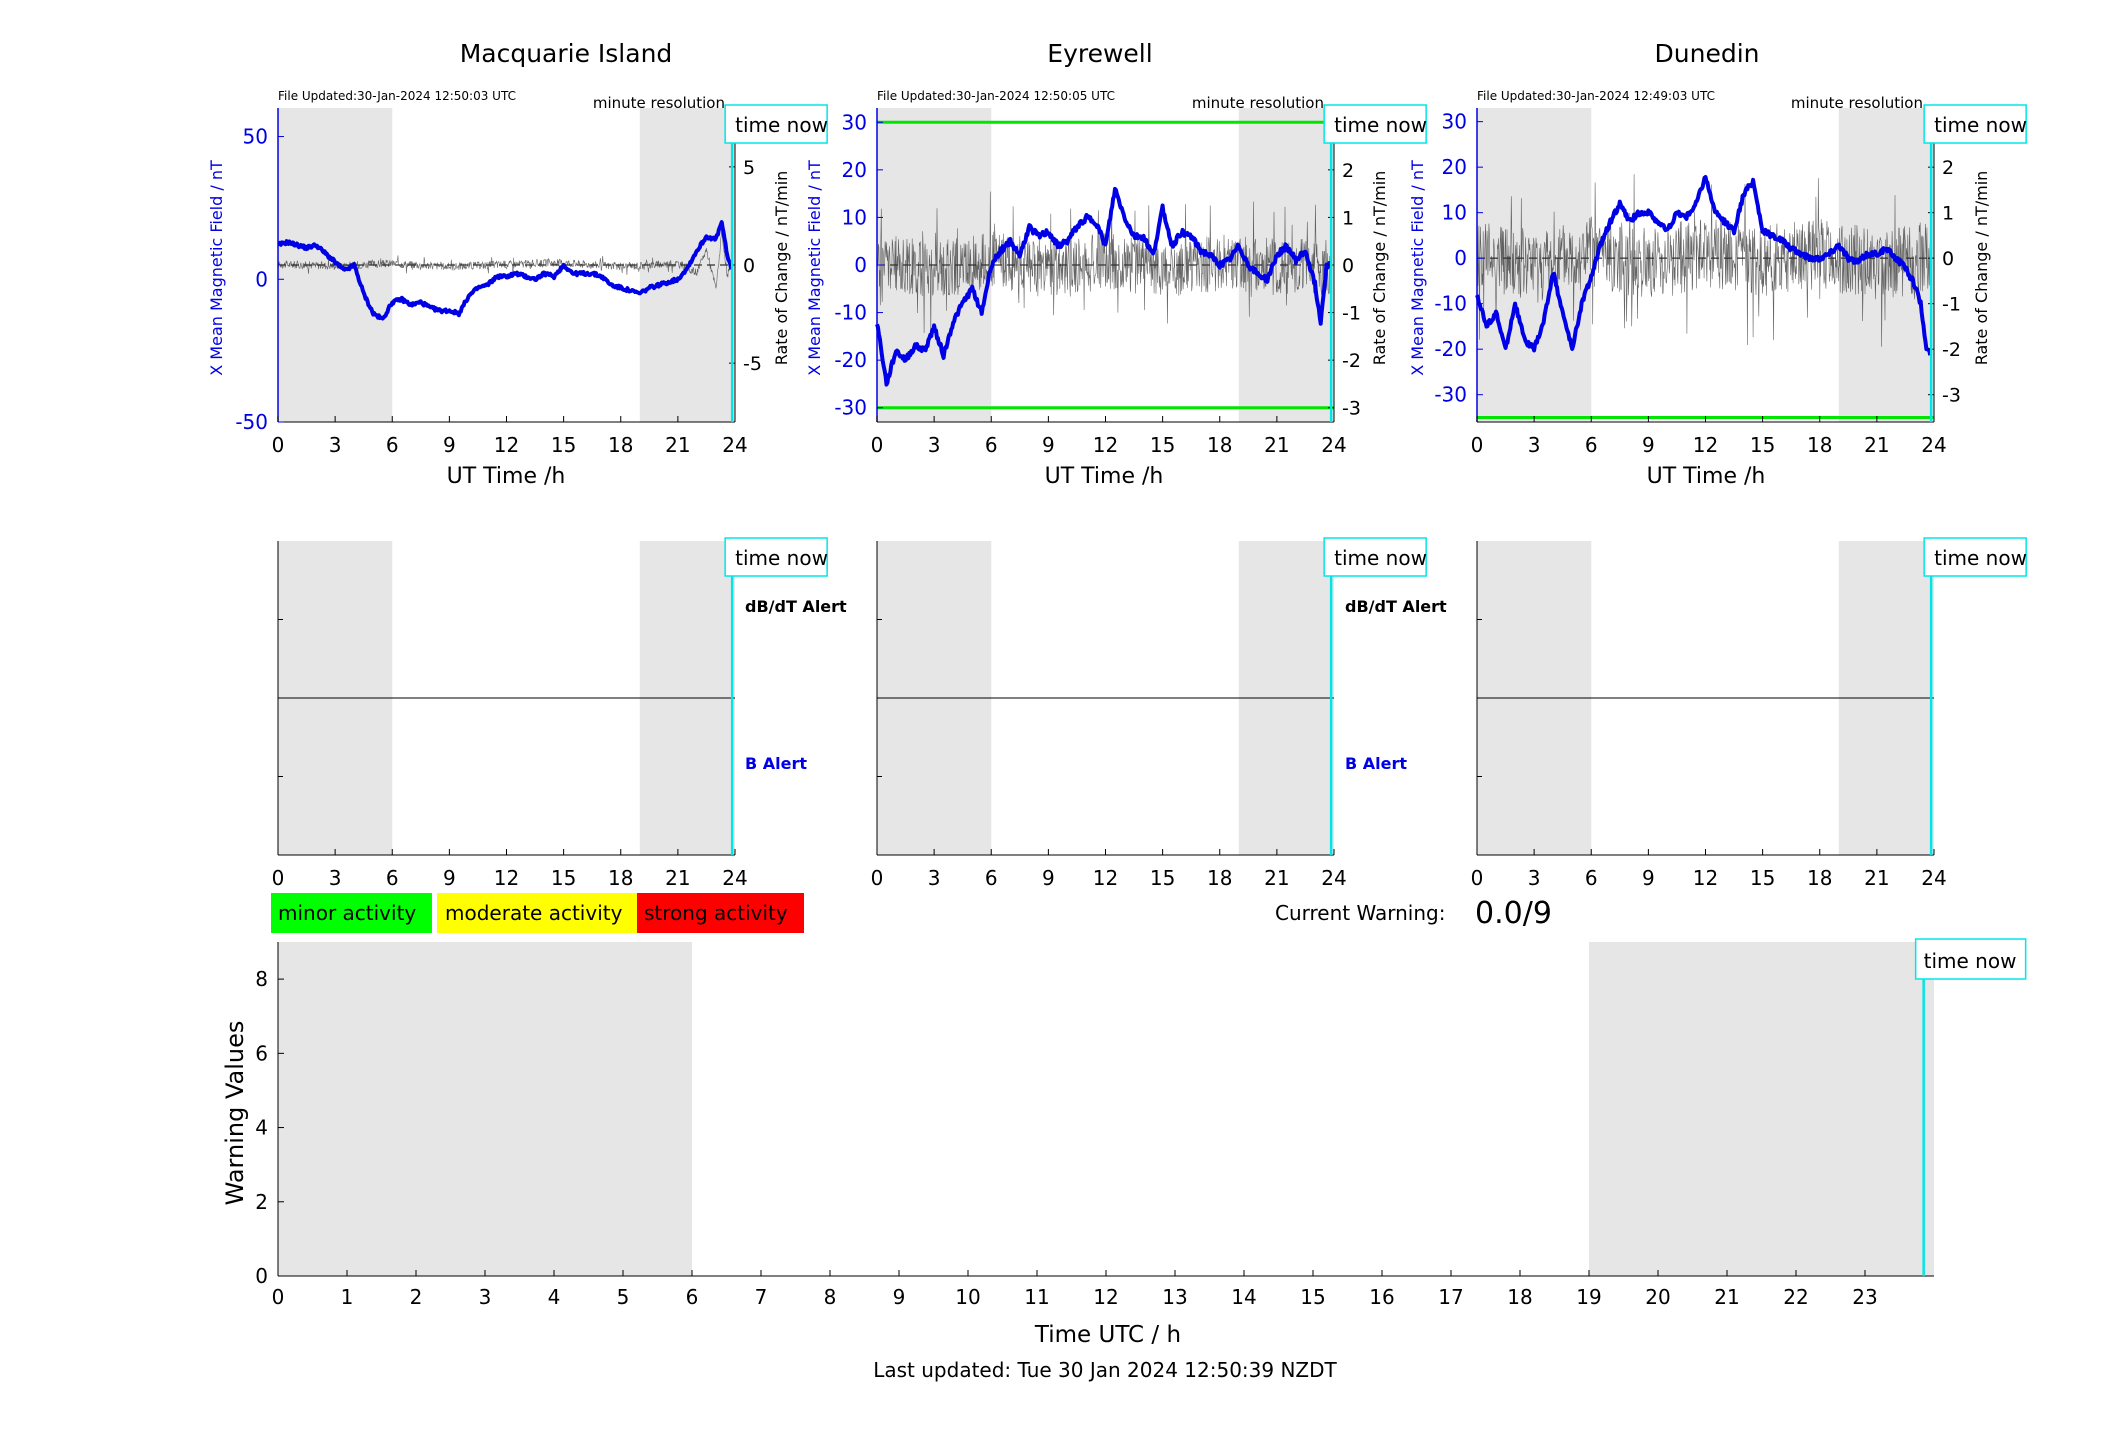 The height and width of the screenshot is (1437, 2117). What do you see at coordinates (1951, 305) in the screenshot?
I see `y-right-tick-label: -1` at bounding box center [1951, 305].